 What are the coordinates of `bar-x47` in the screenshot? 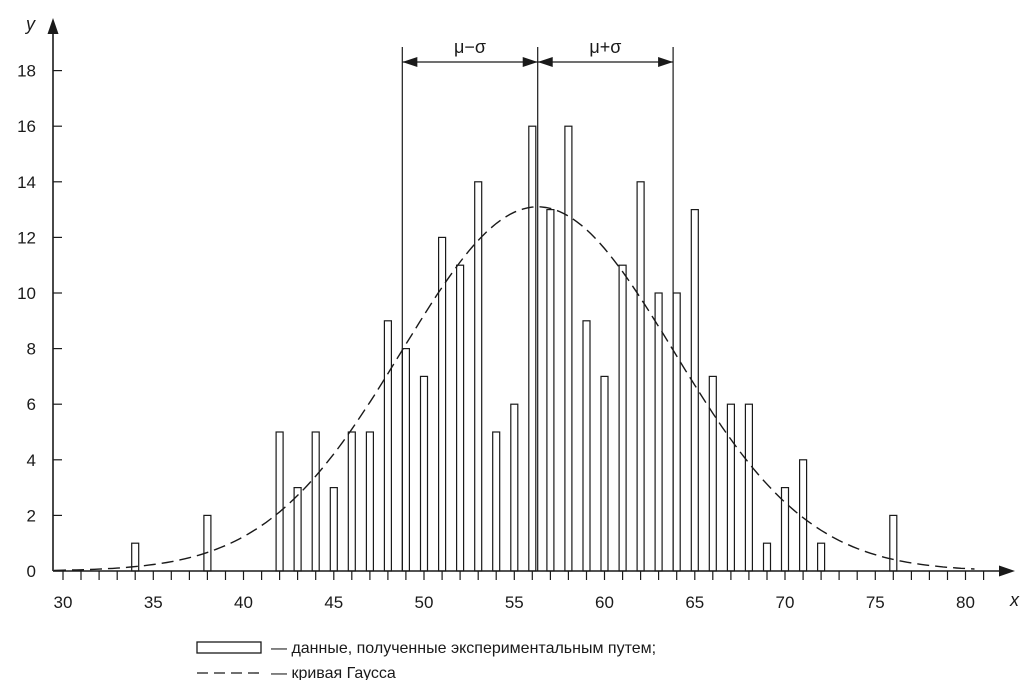 It's located at (369, 501).